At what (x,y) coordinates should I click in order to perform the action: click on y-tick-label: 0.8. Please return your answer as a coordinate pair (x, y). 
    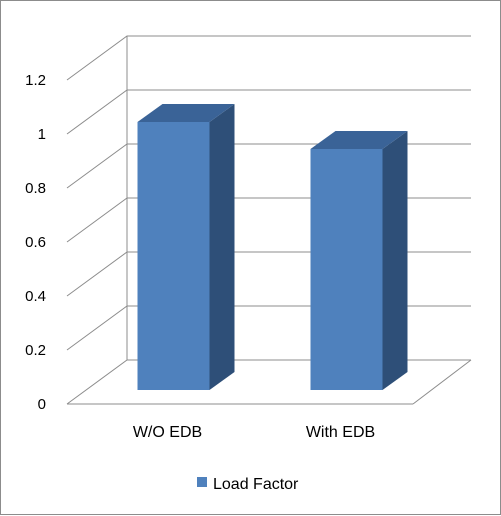
    Looking at the image, I should click on (35, 188).